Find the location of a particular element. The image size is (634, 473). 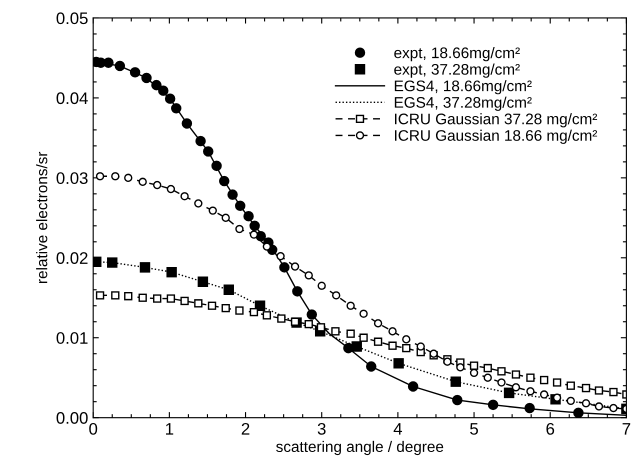

legend-label: EGS4, 37.28mg/cm² is located at coordinates (463, 103).